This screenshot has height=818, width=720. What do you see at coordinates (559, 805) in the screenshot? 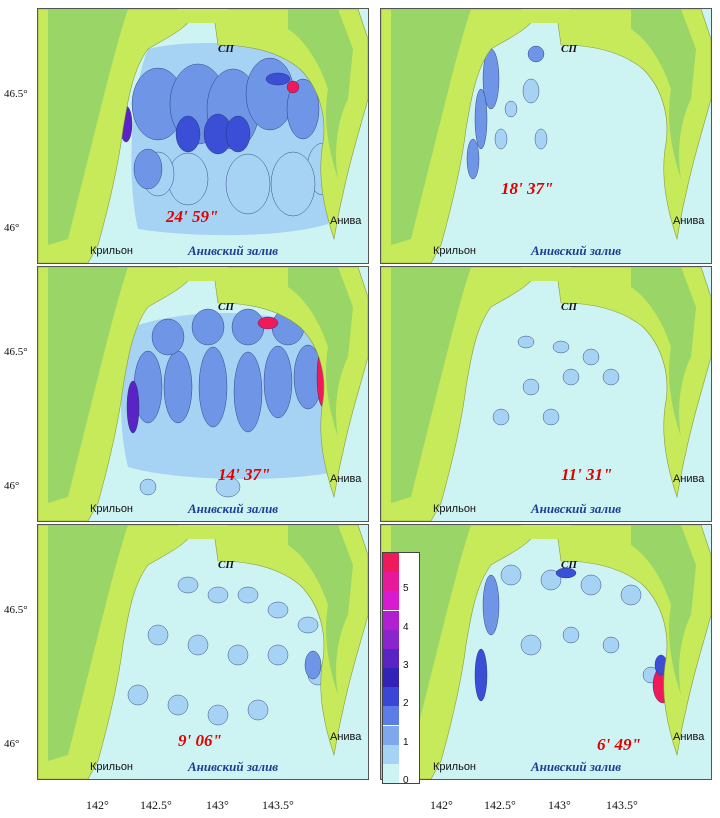
I see `longitude-tick: 143°` at bounding box center [559, 805].